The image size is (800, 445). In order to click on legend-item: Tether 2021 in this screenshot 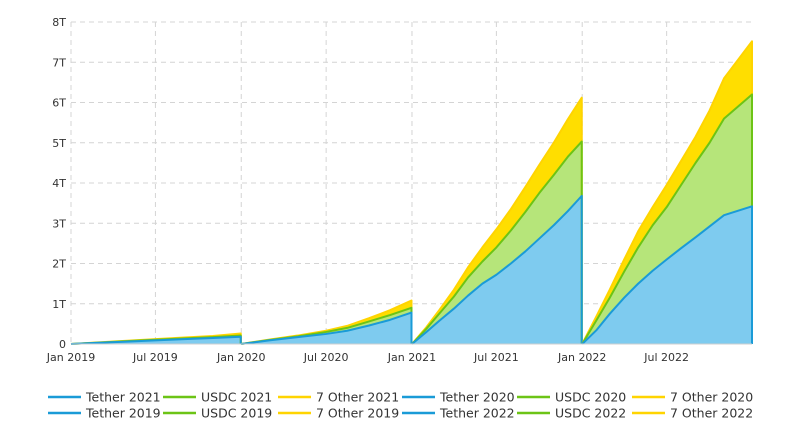, I will do `click(104, 397)`.